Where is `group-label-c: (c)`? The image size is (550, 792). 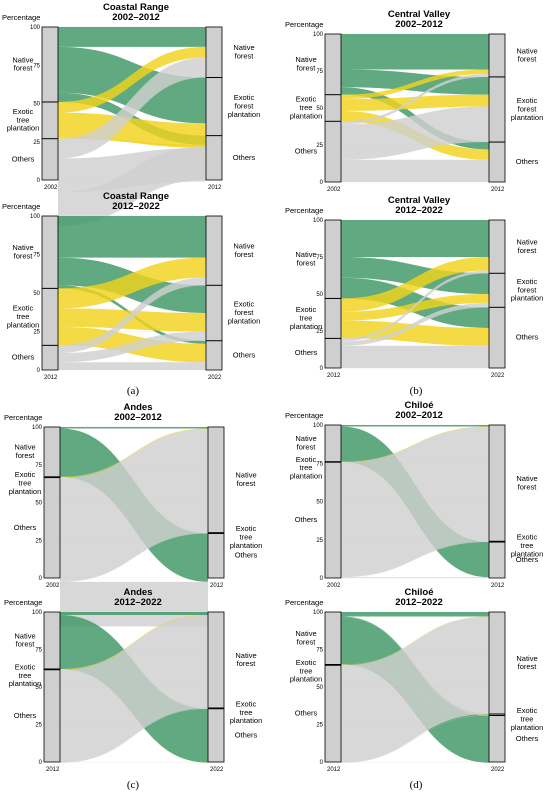 group-label-c: (c) is located at coordinates (133, 785).